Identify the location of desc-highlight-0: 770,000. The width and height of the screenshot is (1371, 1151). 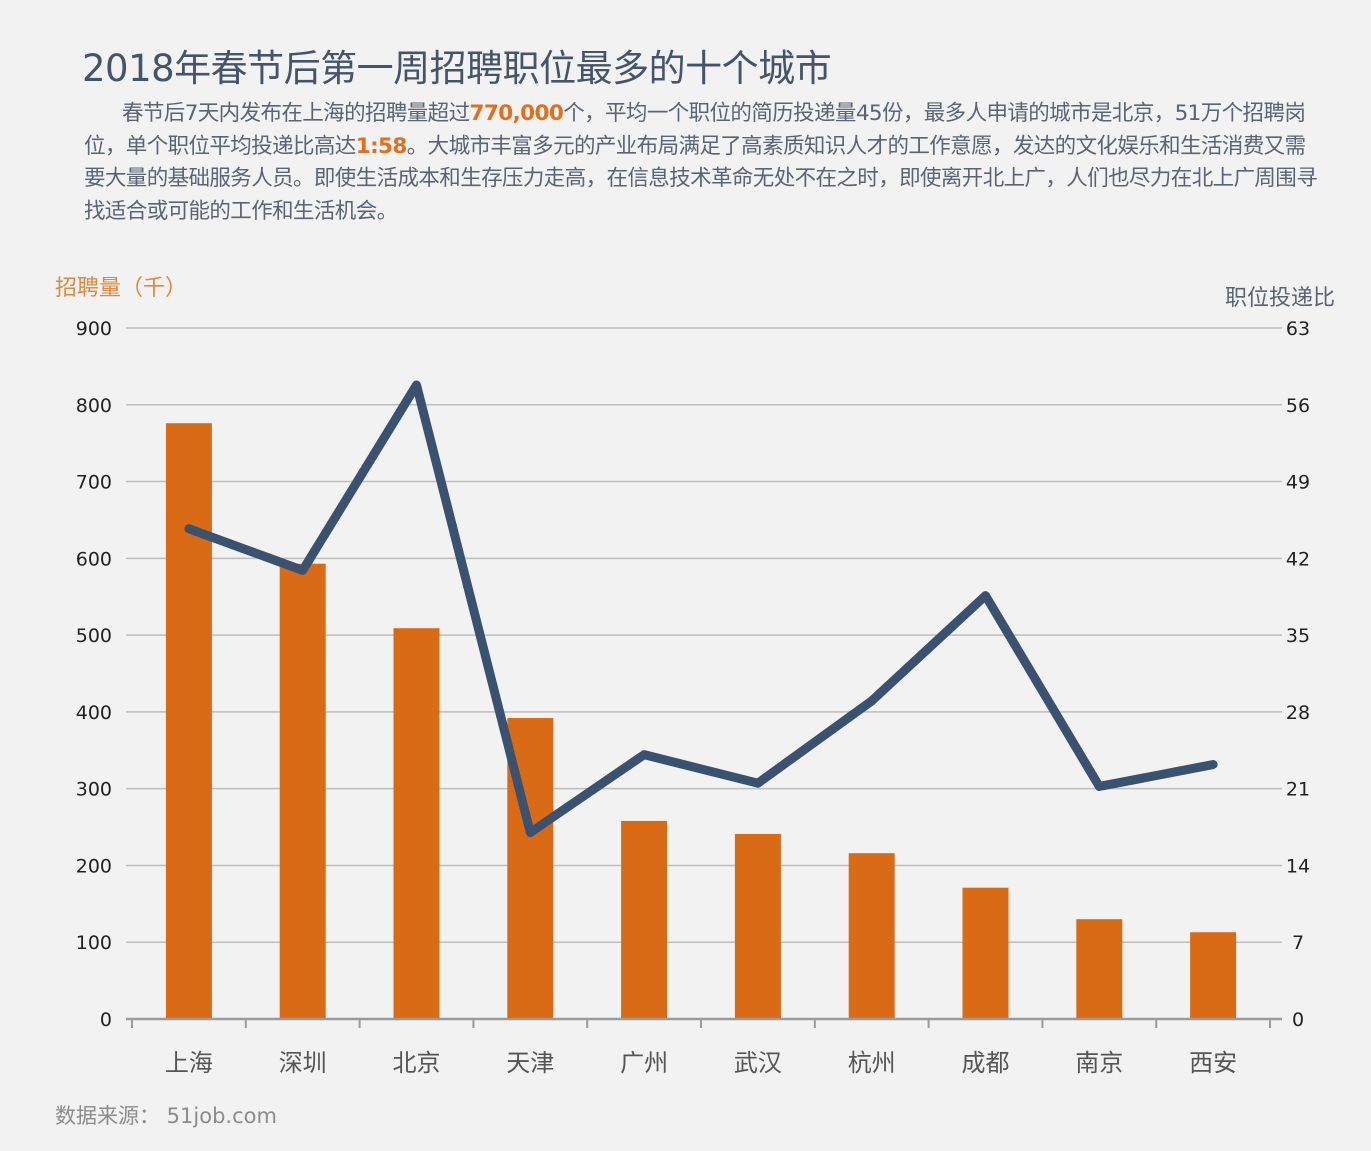
(516, 113).